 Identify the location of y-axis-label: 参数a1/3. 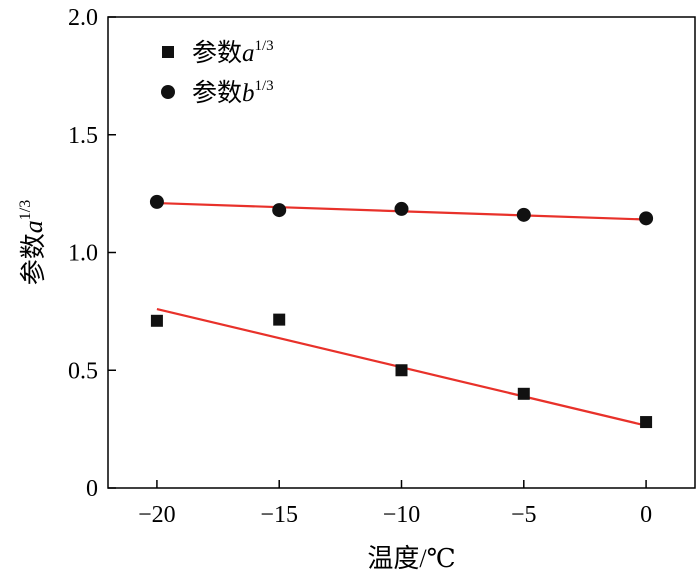
(32, 242).